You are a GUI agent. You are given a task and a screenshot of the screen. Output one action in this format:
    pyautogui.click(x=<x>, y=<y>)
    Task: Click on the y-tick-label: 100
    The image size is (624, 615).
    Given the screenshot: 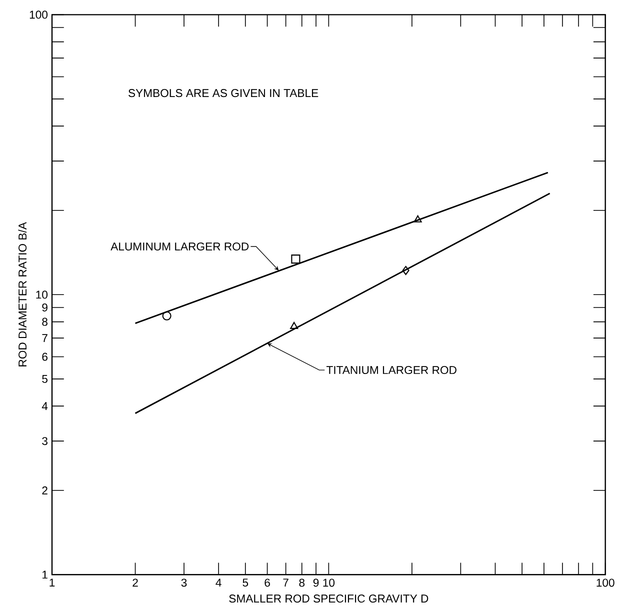 What is the action you would take?
    pyautogui.click(x=39, y=14)
    